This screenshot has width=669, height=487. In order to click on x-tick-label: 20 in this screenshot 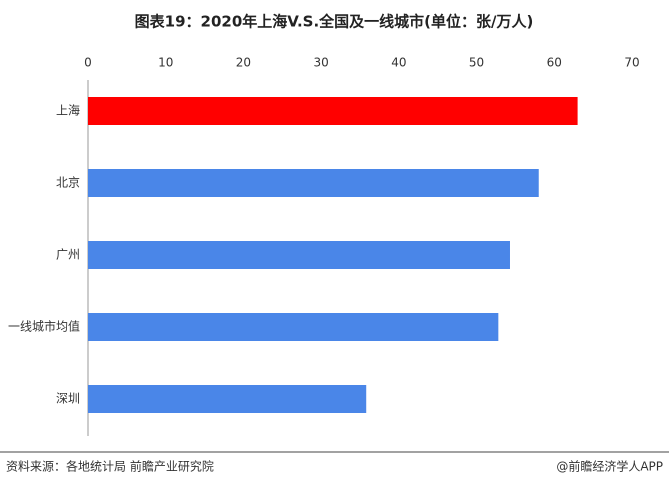, I will do `click(243, 63)`.